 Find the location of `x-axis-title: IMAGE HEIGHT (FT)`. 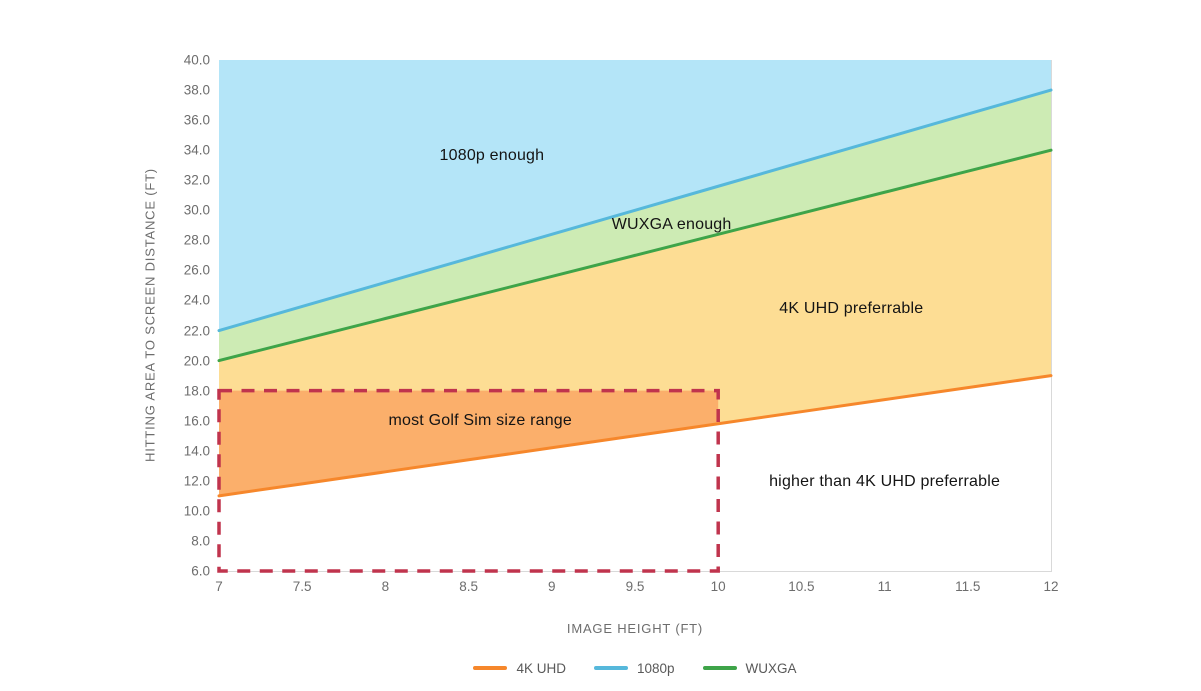

x-axis-title: IMAGE HEIGHT (FT) is located at coordinates (635, 628).